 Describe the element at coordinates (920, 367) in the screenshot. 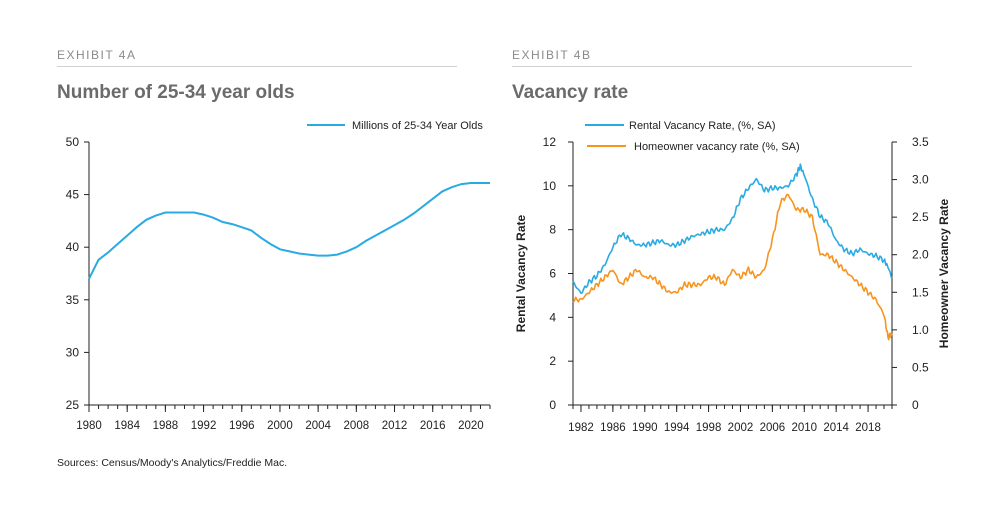

I see `panel-b-y2-tick-label: 0.5` at that location.